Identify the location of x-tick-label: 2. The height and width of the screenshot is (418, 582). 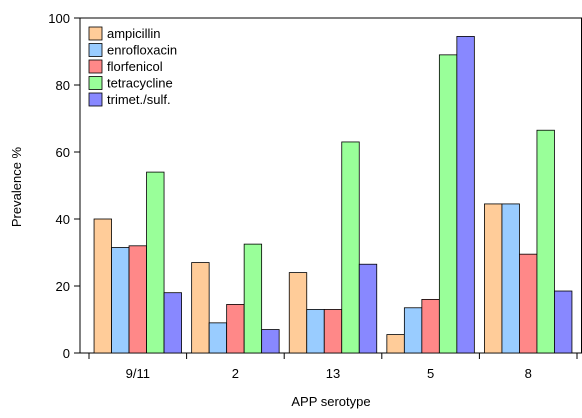
(235, 373).